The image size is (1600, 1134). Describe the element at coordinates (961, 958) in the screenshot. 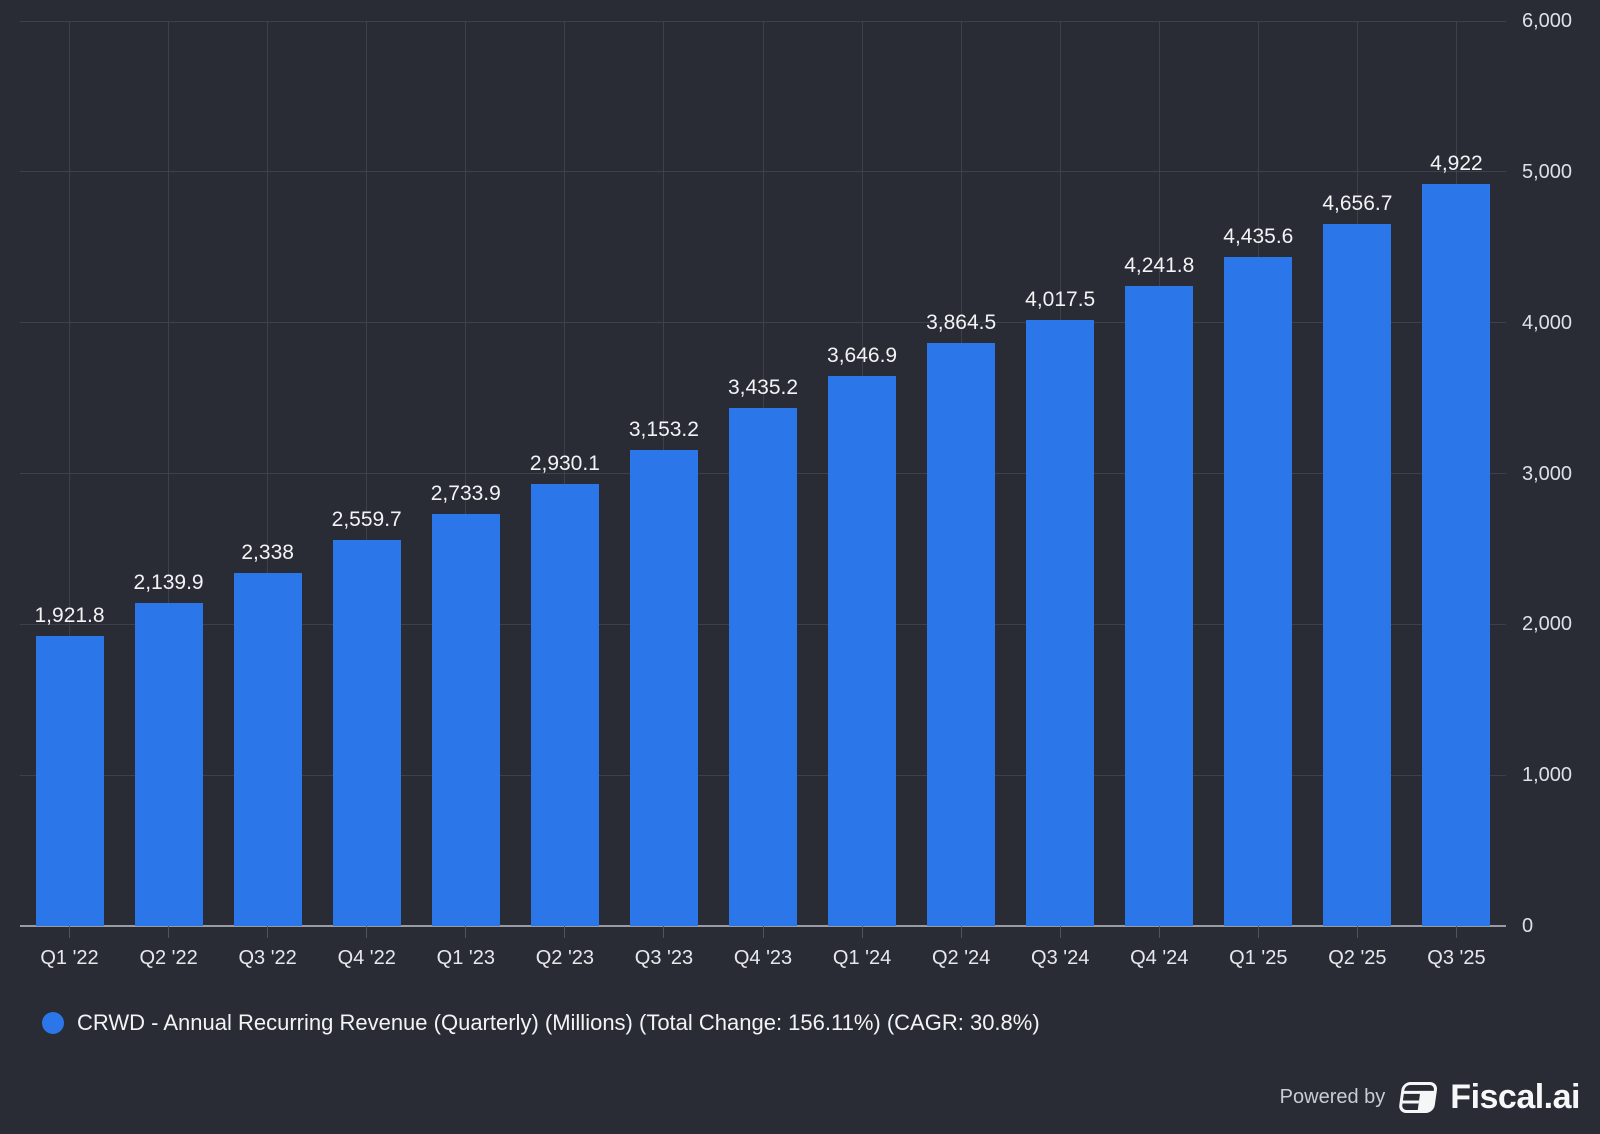

I see `x-tick-label: Q2 '24` at that location.